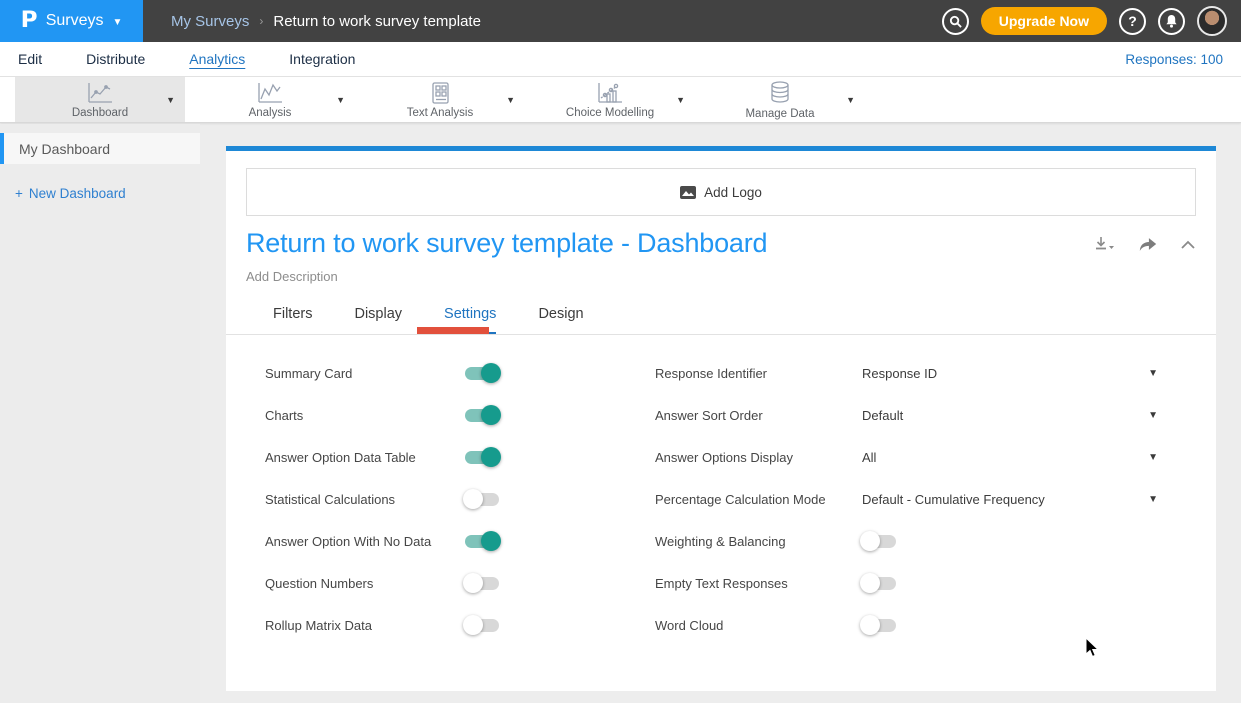 Image resolution: width=1241 pixels, height=703 pixels. I want to click on word-cloud-toggle, so click(878, 625).